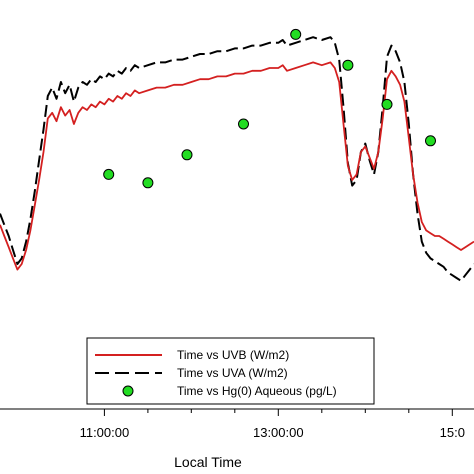 The height and width of the screenshot is (474, 474). Describe the element at coordinates (452, 432) in the screenshot. I see `x-tick-label: 15:0` at that location.